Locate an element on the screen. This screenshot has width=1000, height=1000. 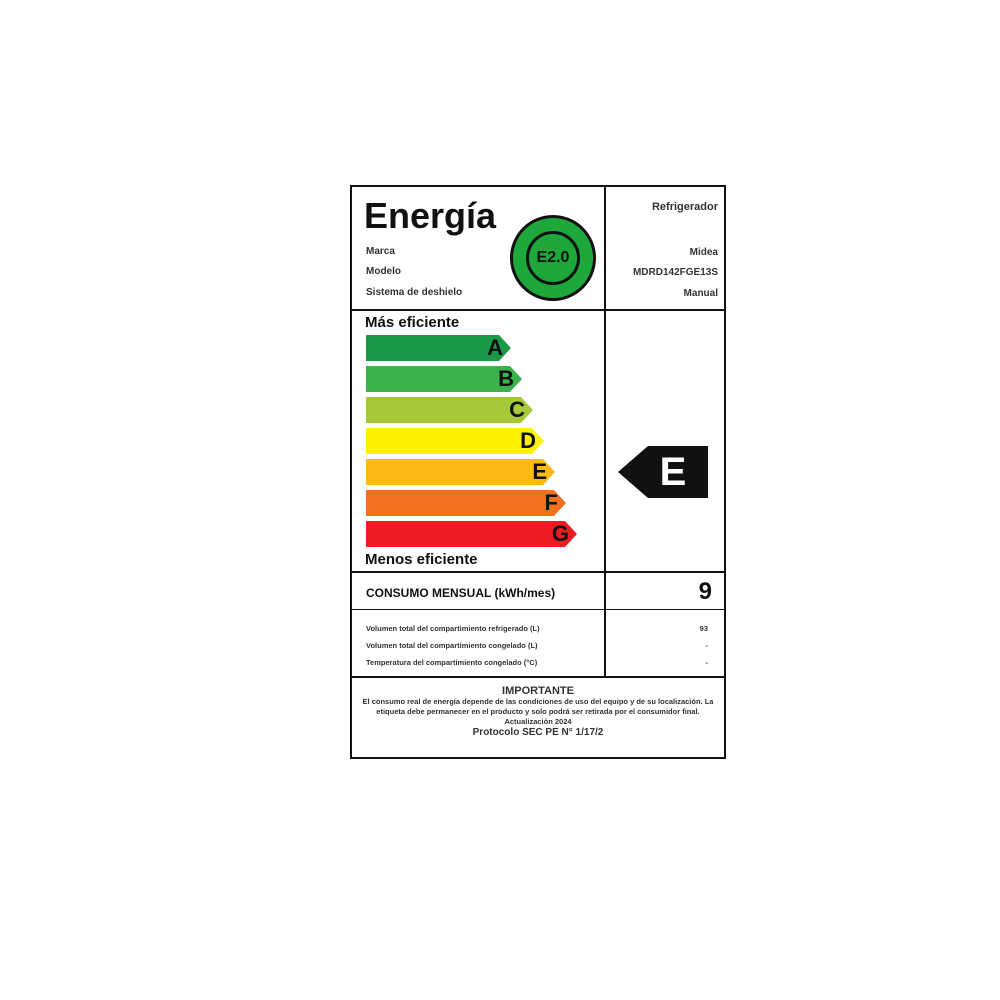
protocol: Protocolo SEC PE N° 1/17/2 is located at coordinates (538, 732).